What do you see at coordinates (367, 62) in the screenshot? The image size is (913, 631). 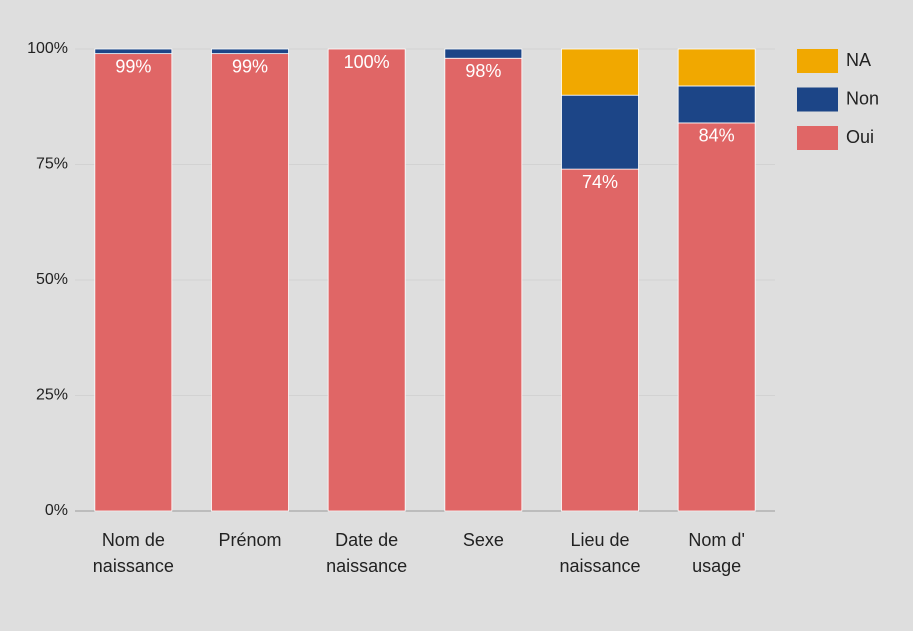 I see `value-label: 100%` at bounding box center [367, 62].